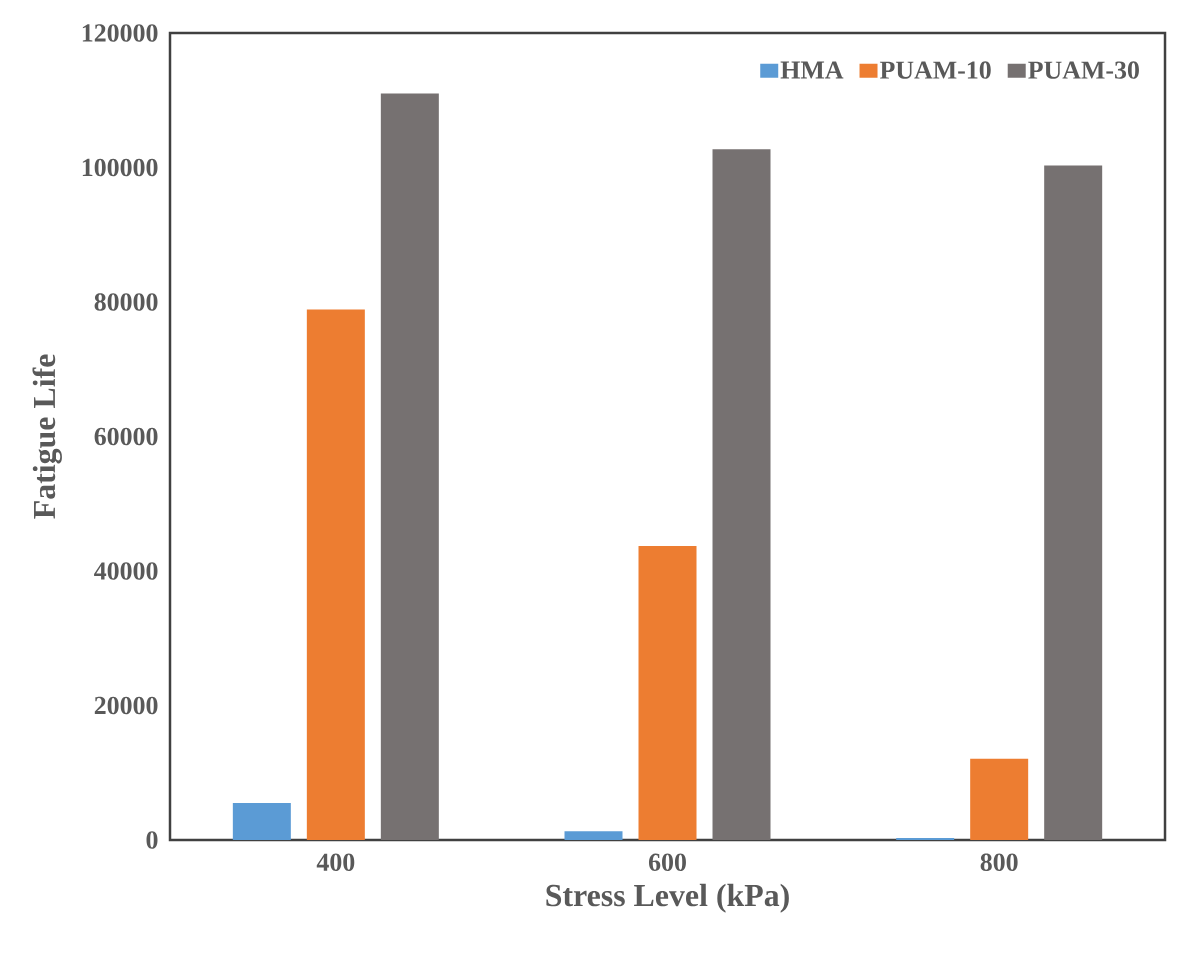 This screenshot has width=1191, height=976. What do you see at coordinates (152, 840) in the screenshot?
I see `y-tick-label: 0` at bounding box center [152, 840].